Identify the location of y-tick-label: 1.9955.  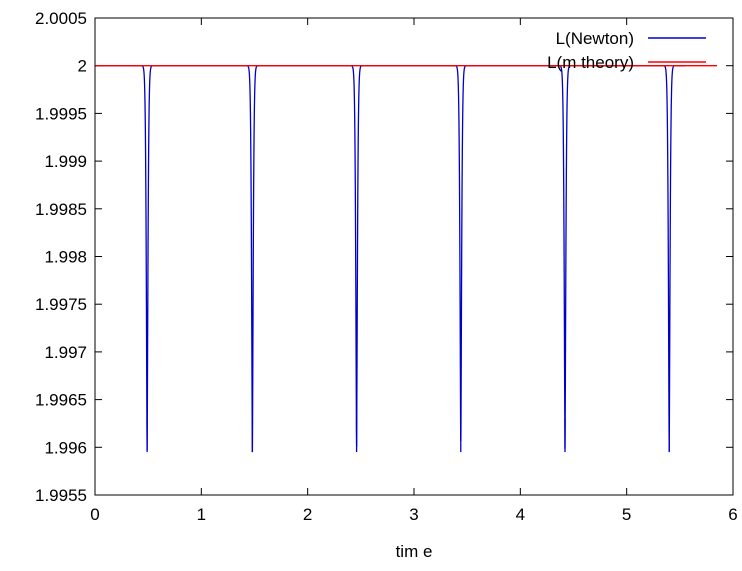
(61, 495).